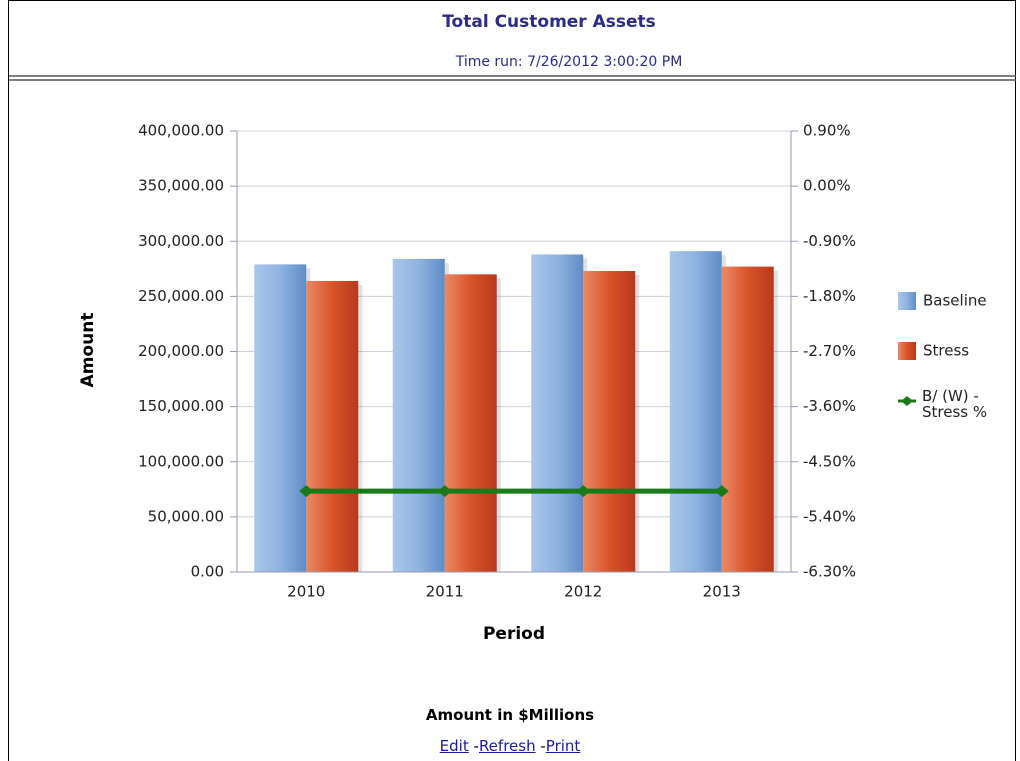 This screenshot has width=1020, height=761. Describe the element at coordinates (829, 241) in the screenshot. I see `y2-tick-label: -0.90%` at that location.